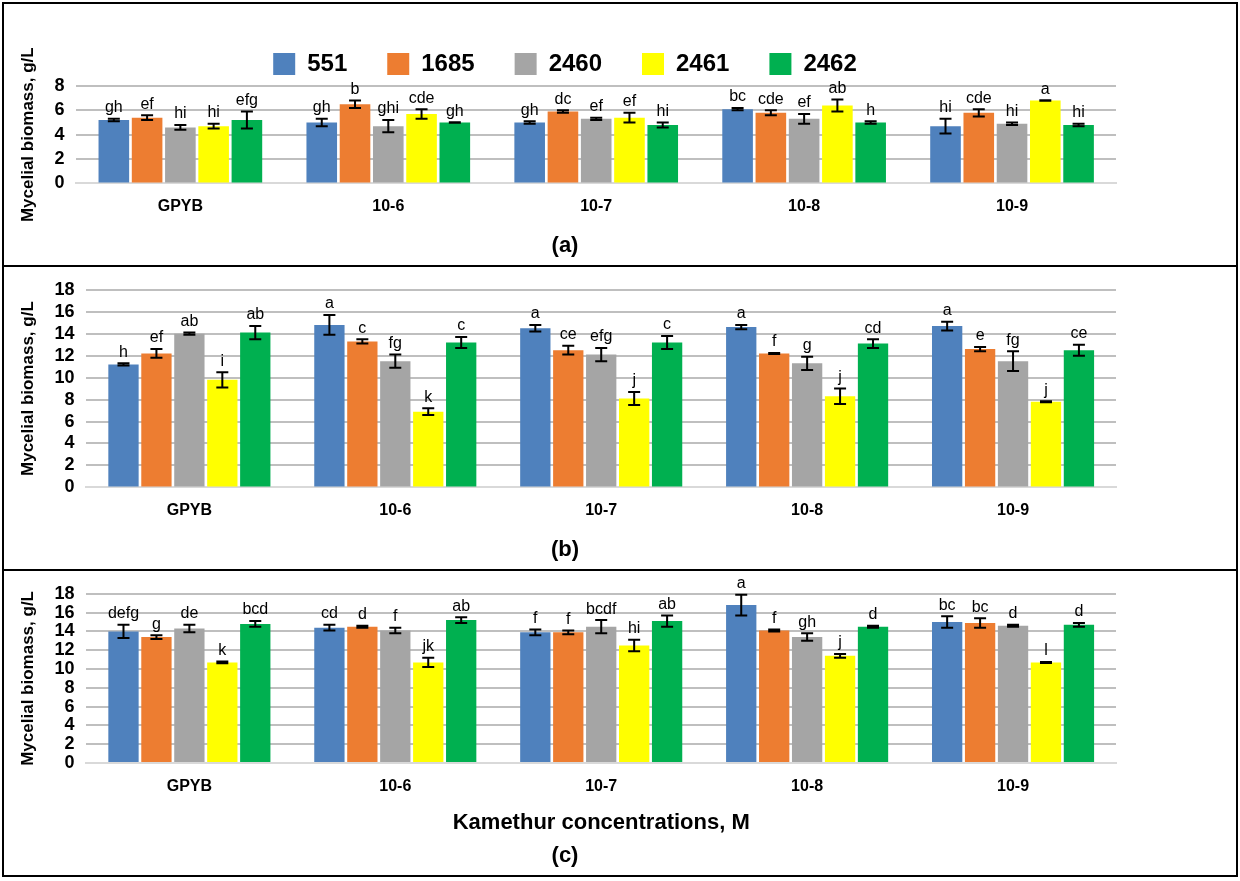  I want to click on data-label: k, so click(223, 649).